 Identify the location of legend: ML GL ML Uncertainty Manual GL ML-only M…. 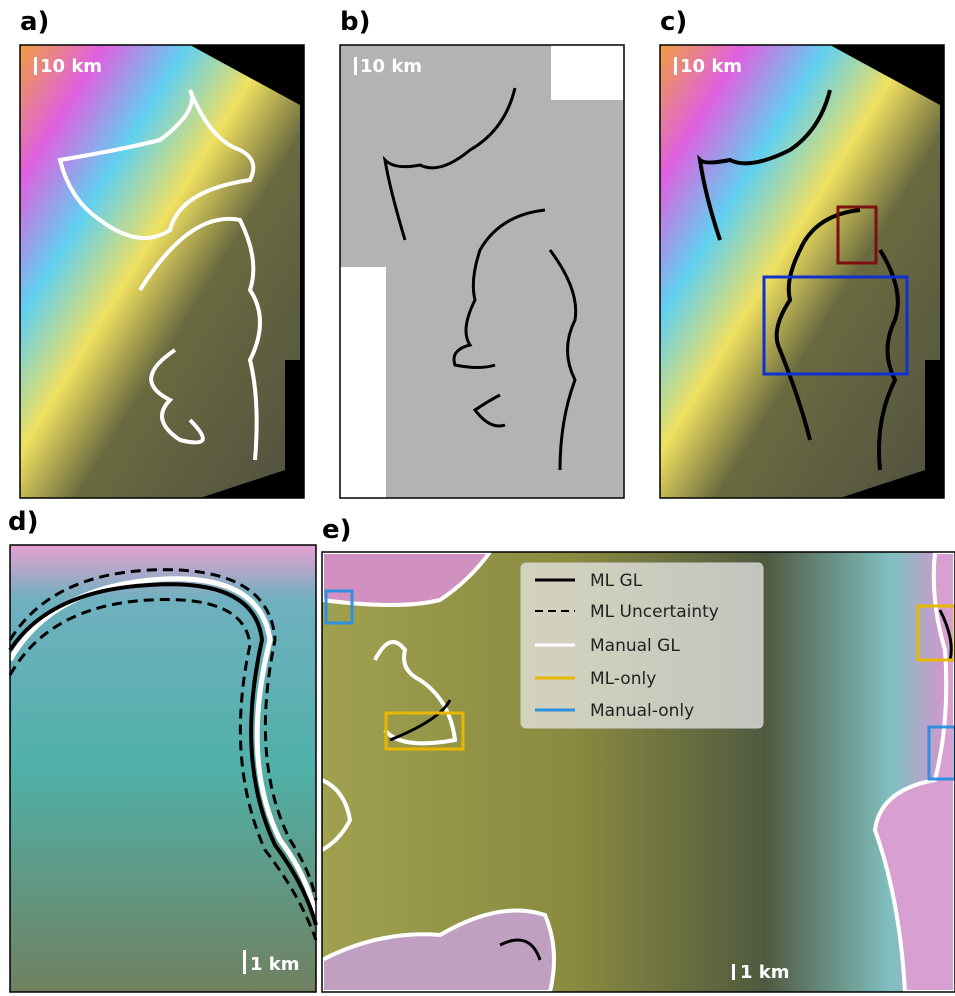
(642, 645).